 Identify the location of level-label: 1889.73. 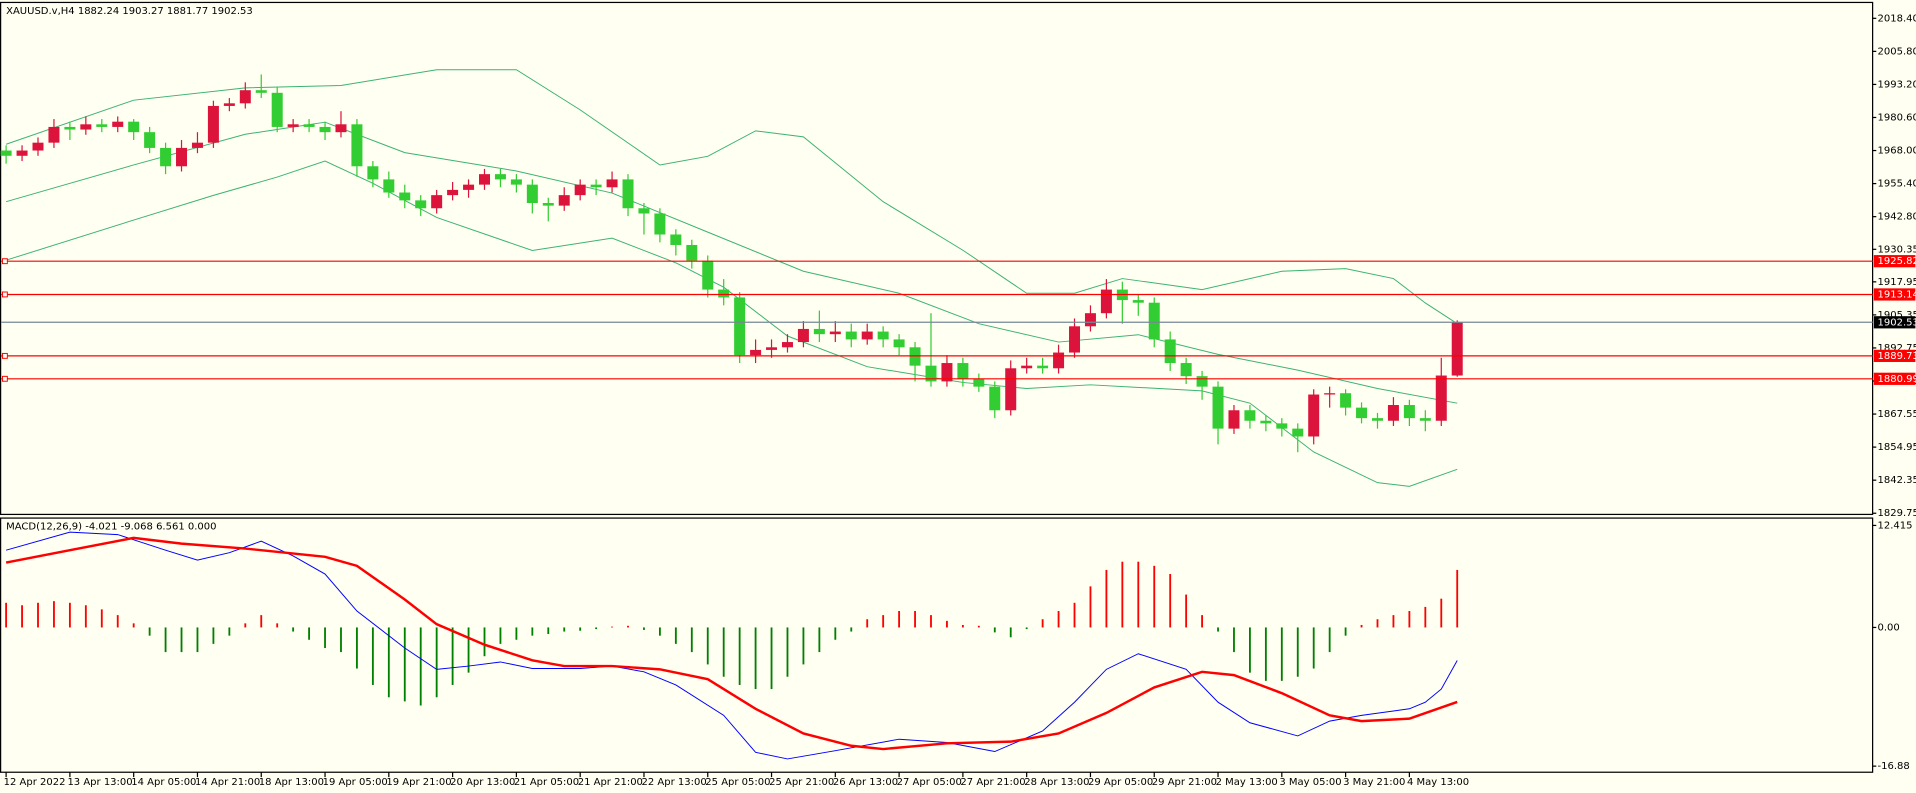
(1897, 356).